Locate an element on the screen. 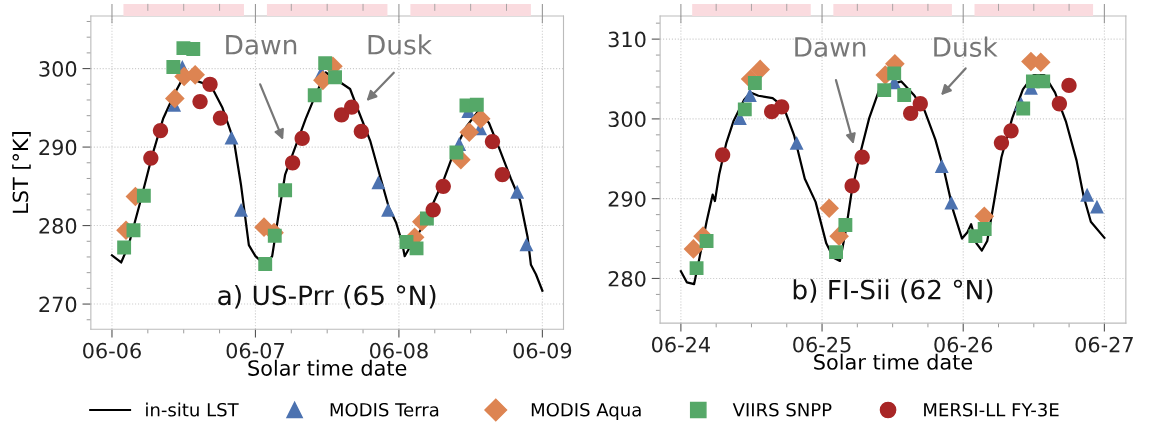  annotation: b) FI-Sii (62 °N) is located at coordinates (893, 291).